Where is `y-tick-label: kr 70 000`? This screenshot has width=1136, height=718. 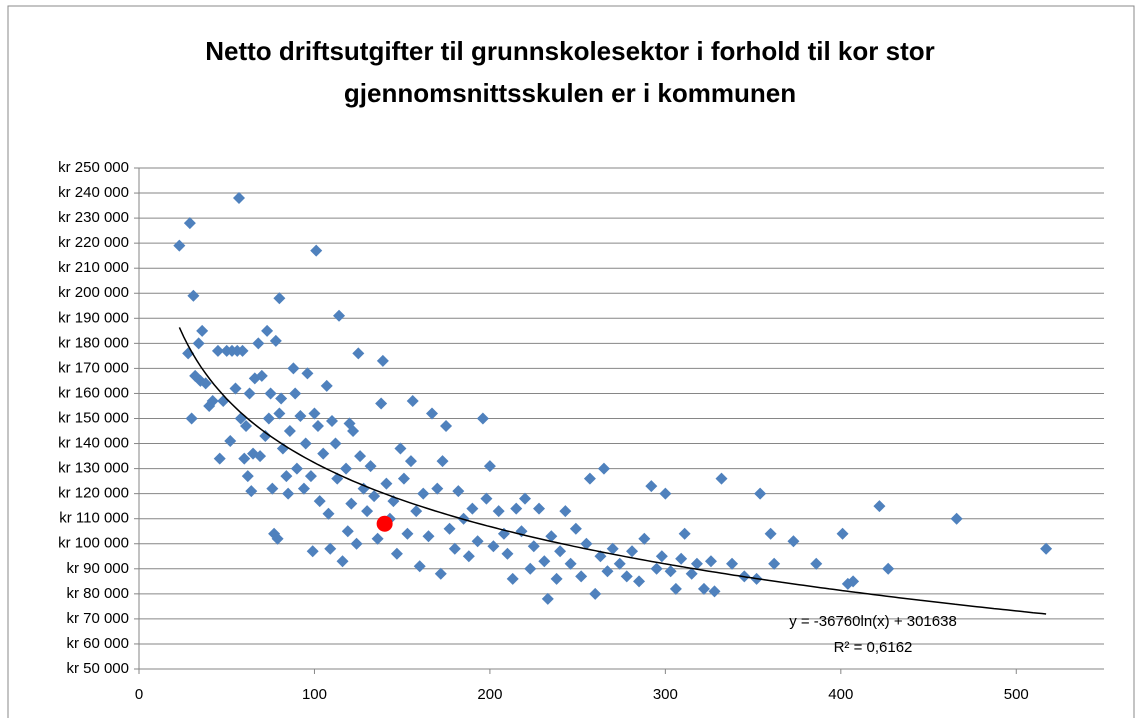
y-tick-label: kr 70 000 is located at coordinates (97, 618).